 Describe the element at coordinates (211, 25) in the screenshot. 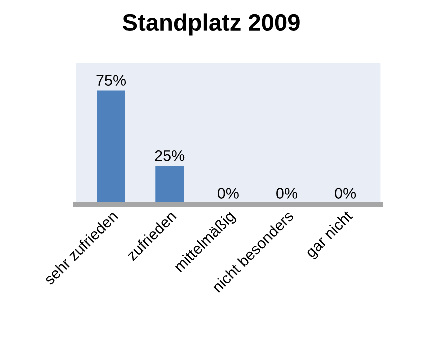

I see `chart-title: Standplatz 2009` at that location.